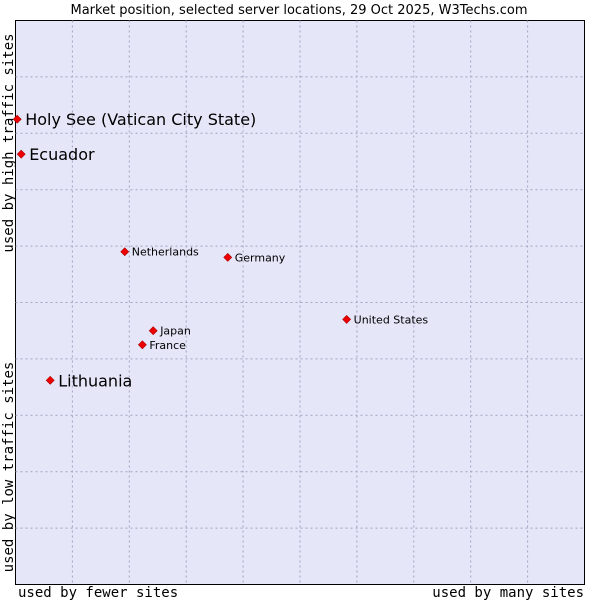  I want to click on point-label-lithuania: Lithuania, so click(95, 380).